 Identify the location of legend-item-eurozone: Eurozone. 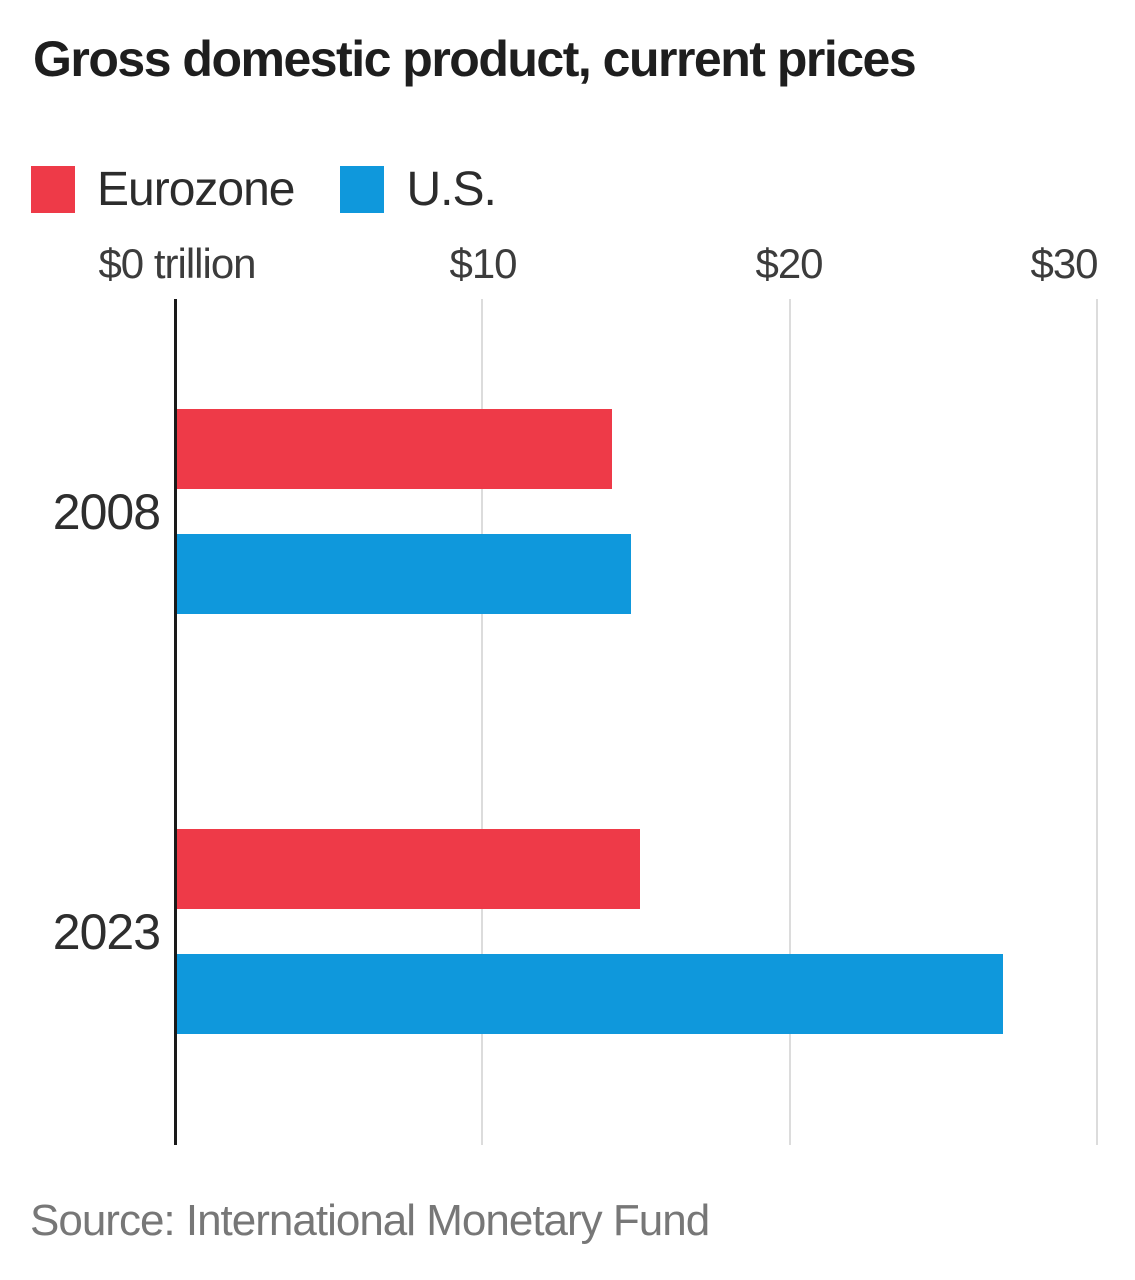
(163, 189).